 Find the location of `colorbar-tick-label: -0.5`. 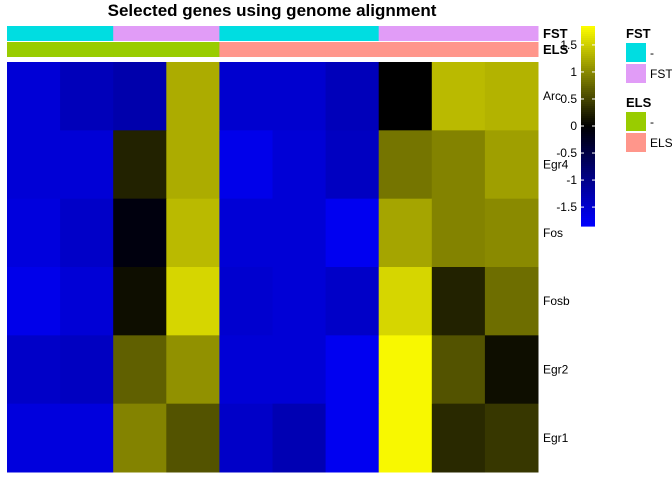

colorbar-tick-label: -0.5 is located at coordinates (566, 153).